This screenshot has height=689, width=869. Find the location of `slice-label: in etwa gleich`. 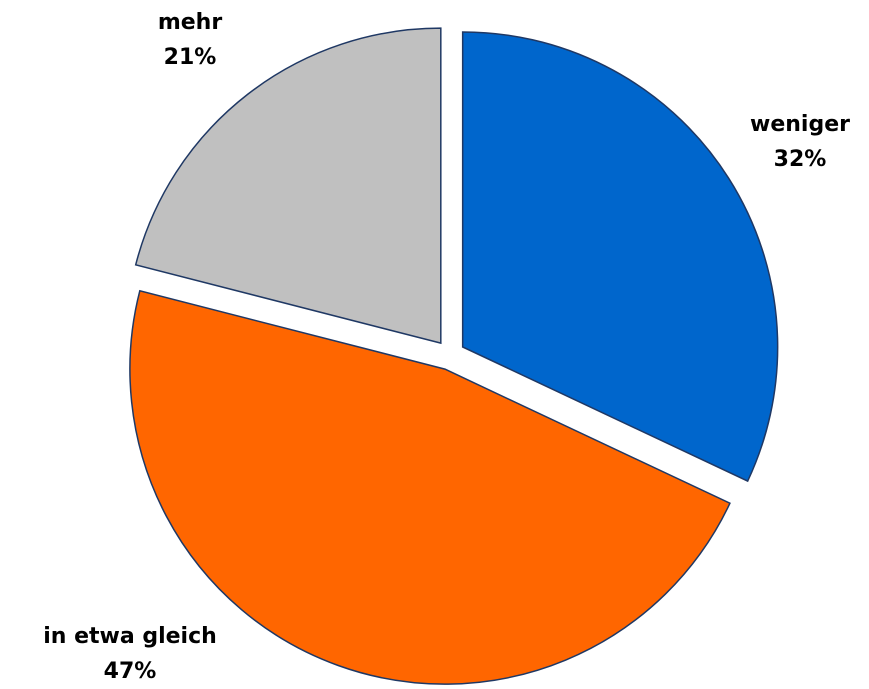

slice-label: in etwa gleich is located at coordinates (130, 636).